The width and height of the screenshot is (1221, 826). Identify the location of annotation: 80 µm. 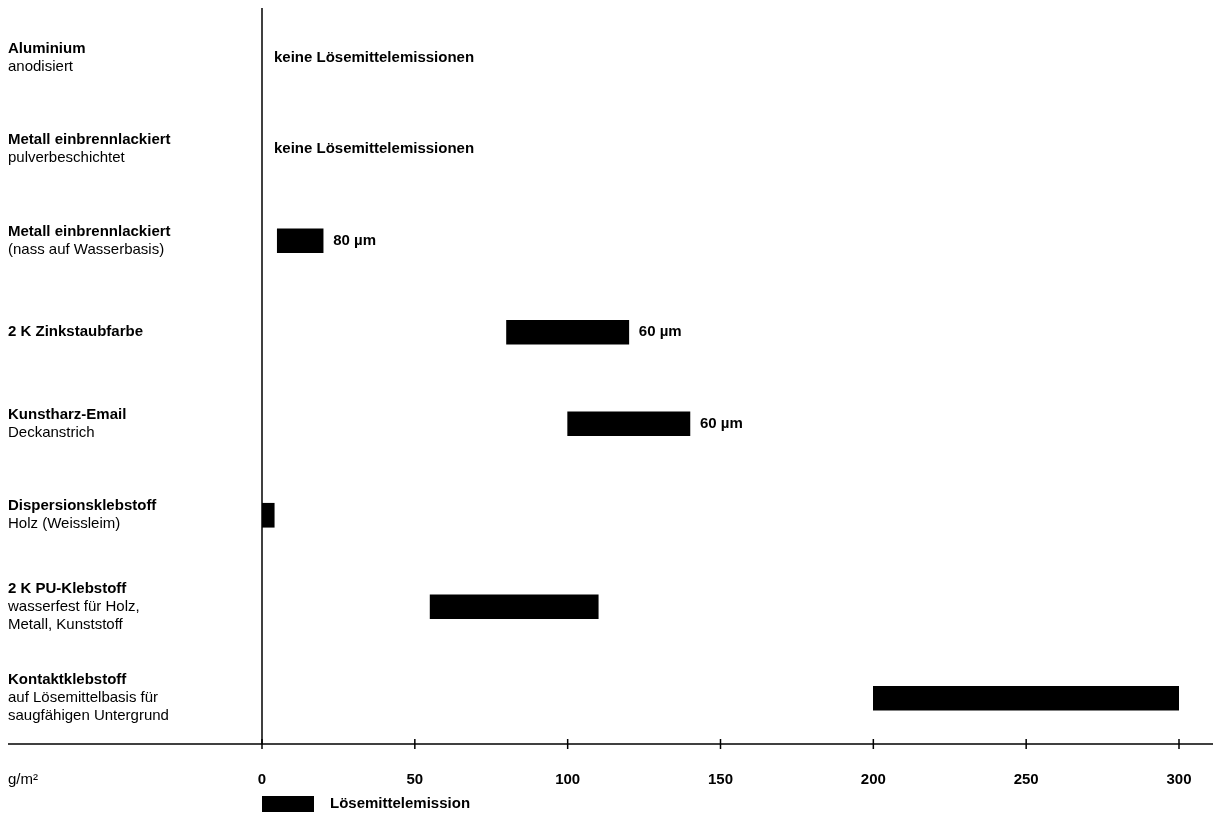
(354, 239).